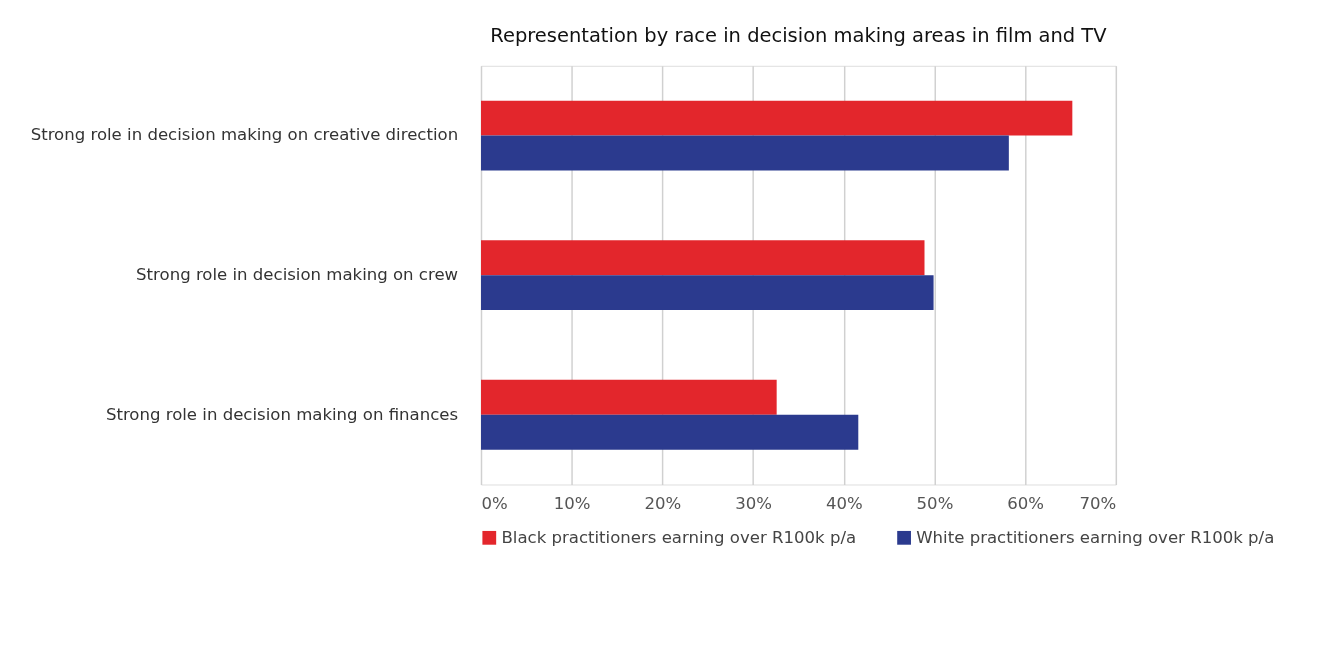  Describe the element at coordinates (1098, 504) in the screenshot. I see `x-tick-label: 70%` at that location.